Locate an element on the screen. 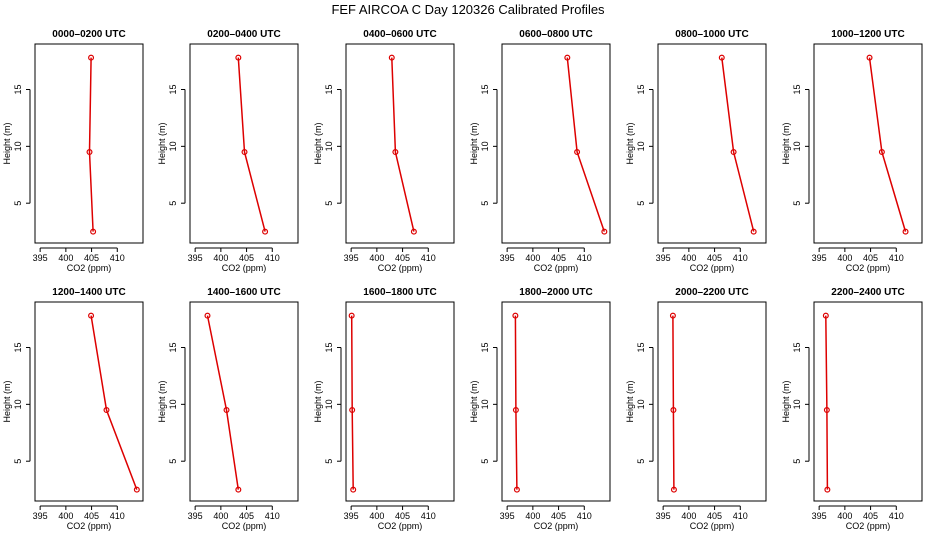 The height and width of the screenshot is (540, 936). panel-title: 0000–0200 UTC is located at coordinates (88, 34).